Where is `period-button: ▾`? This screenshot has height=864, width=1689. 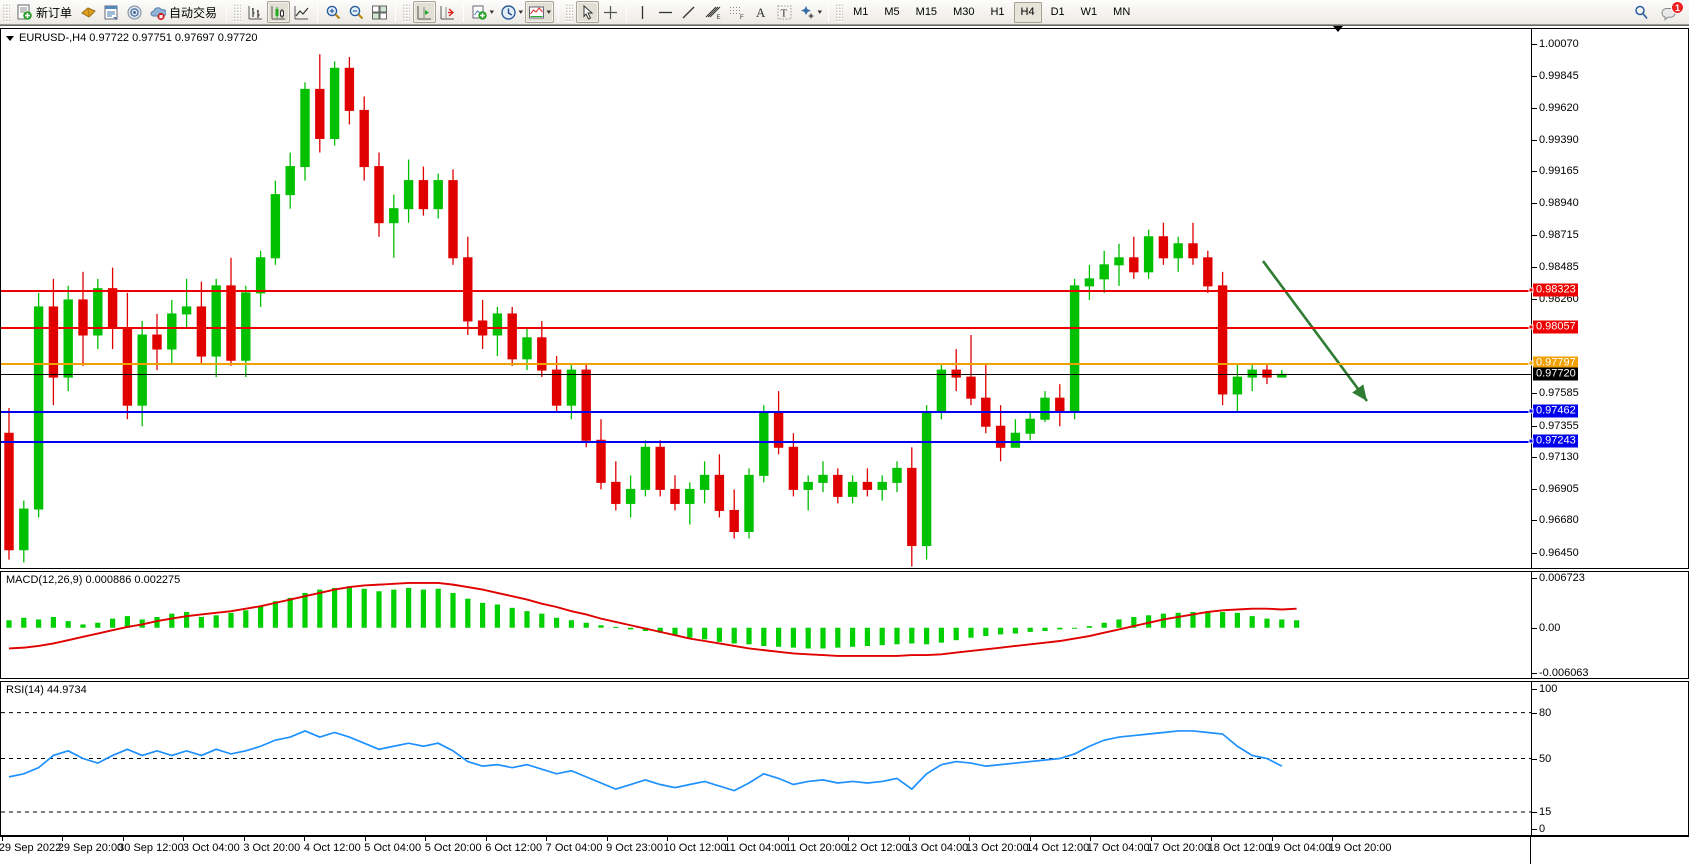
period-button: ▾ is located at coordinates (511, 12).